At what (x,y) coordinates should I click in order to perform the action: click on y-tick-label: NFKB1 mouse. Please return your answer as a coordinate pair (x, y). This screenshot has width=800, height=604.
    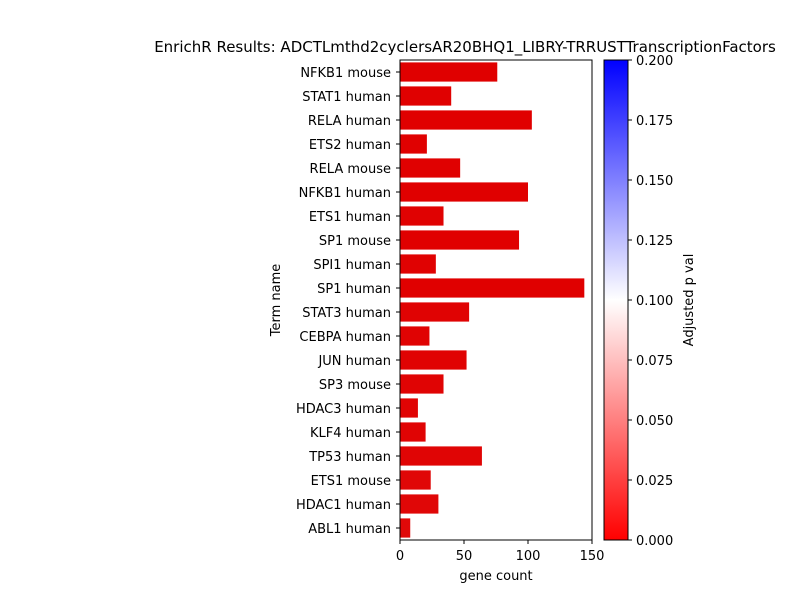
    Looking at the image, I should click on (345, 73).